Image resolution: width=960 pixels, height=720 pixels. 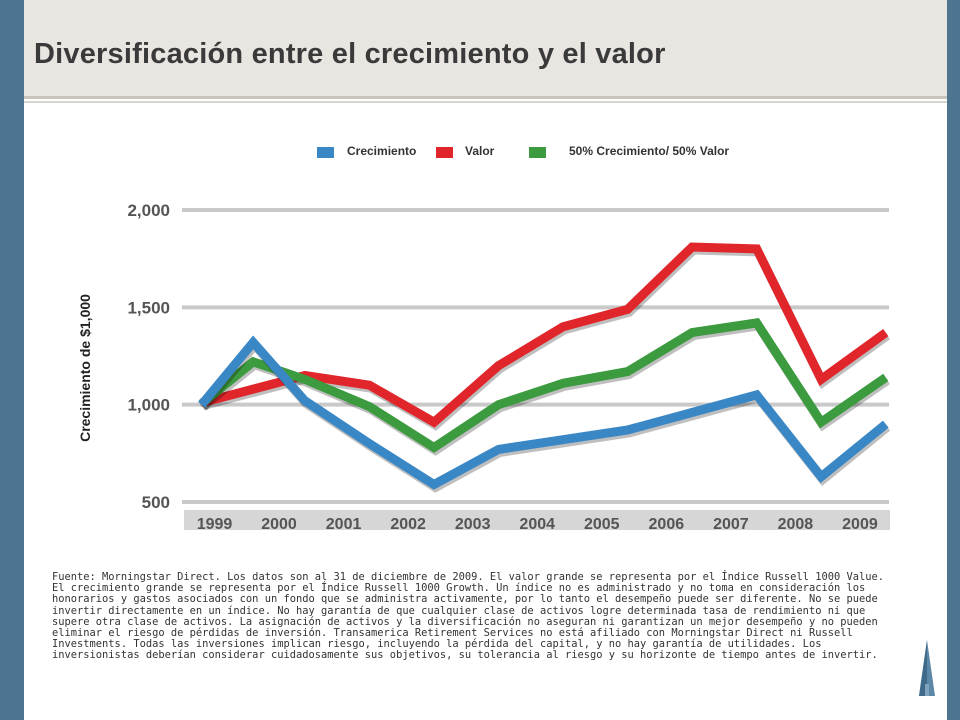 What do you see at coordinates (344, 523) in the screenshot?
I see `x-tick-label: 2001` at bounding box center [344, 523].